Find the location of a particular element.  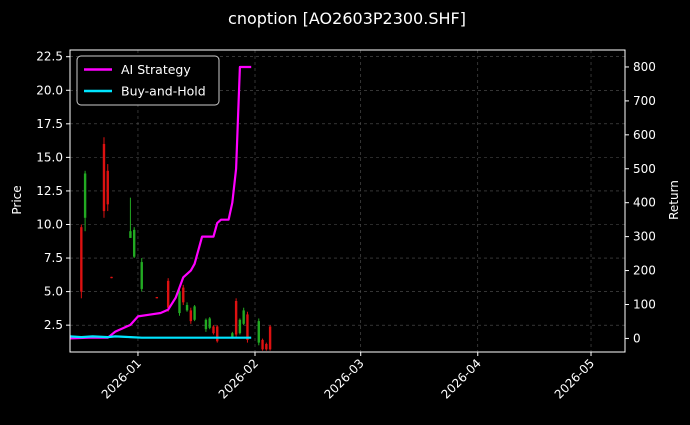

y-axis-left-label: Price is located at coordinates (17, 199).